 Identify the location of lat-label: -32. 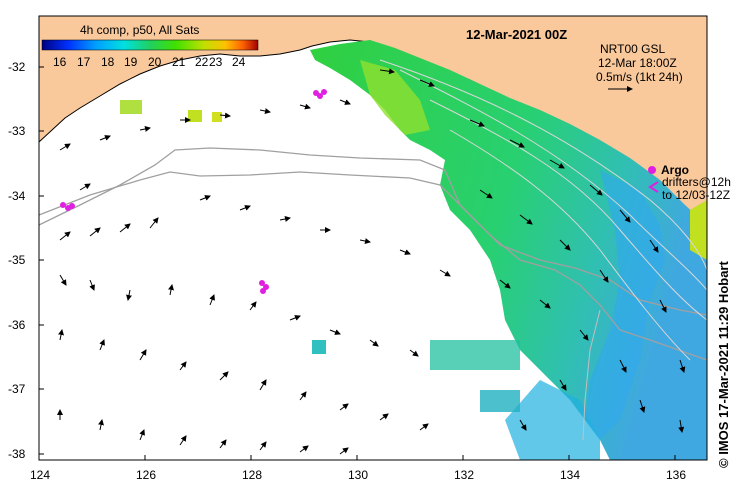
(17, 67).